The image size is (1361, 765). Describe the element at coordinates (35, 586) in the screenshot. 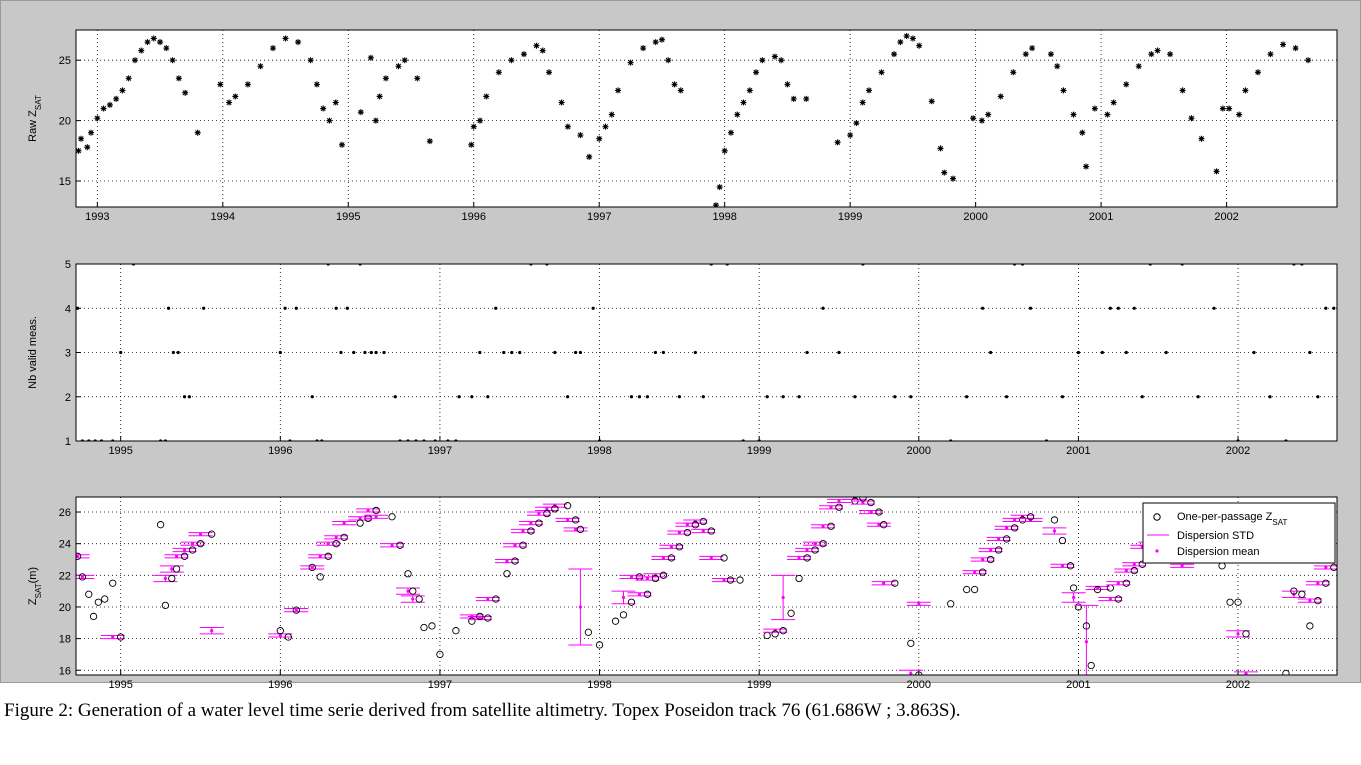

I see `y-axis-label: ZSAT(m)` at that location.